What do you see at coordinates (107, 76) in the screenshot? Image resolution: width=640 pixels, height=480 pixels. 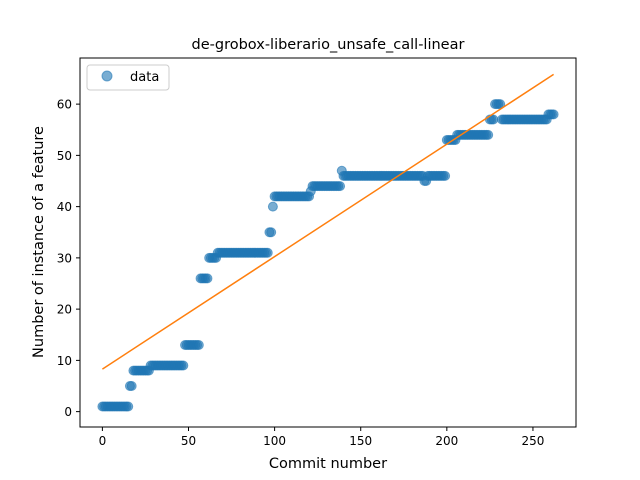 I see `legend-marker` at bounding box center [107, 76].